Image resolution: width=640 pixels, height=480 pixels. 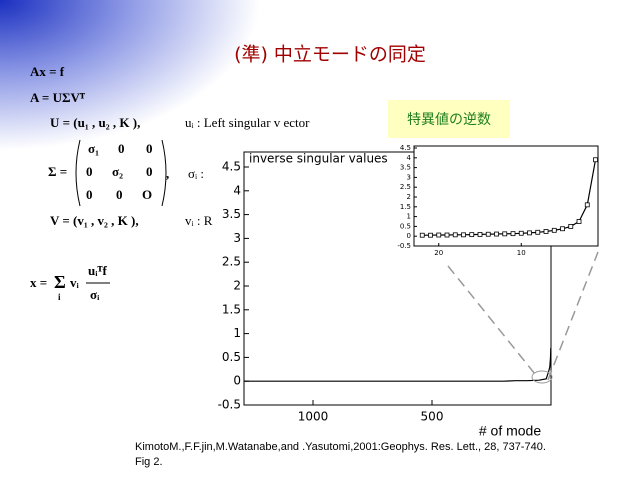 I want to click on equation: V = (v₁ , v₂ , K ),, so click(x=94, y=220).